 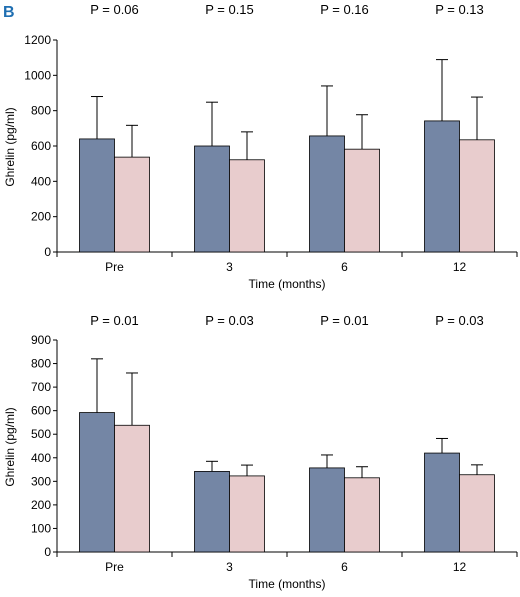 I want to click on p-value-label: P = 0.06, so click(x=114, y=9).